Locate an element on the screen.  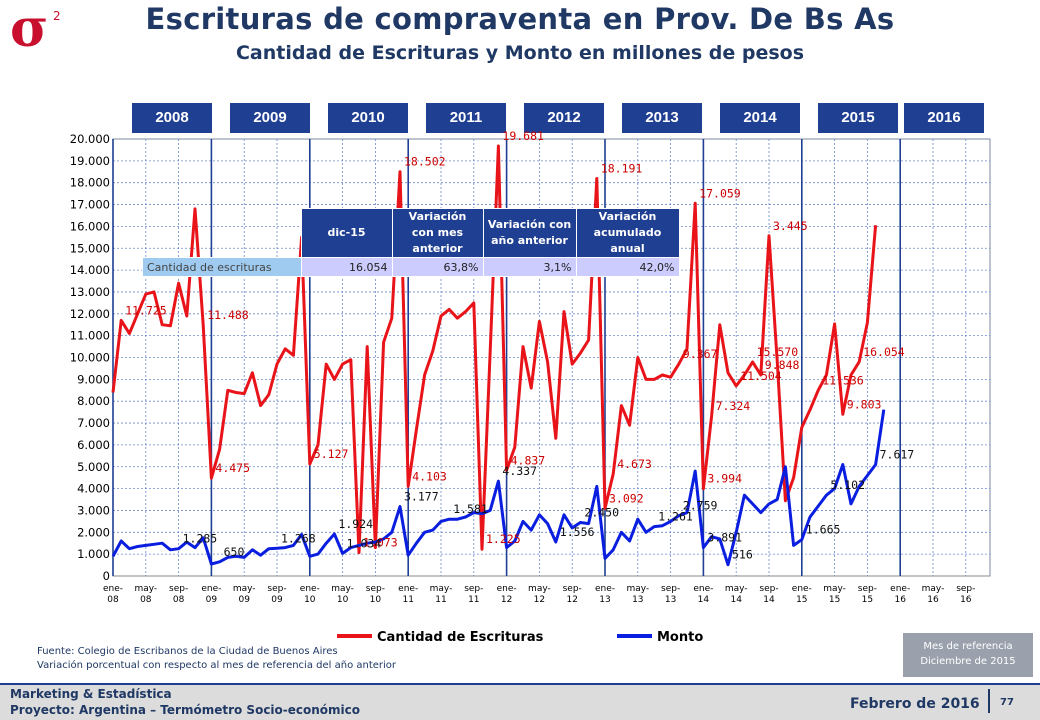
y-tick-label: 16.000 is located at coordinates (90, 226).